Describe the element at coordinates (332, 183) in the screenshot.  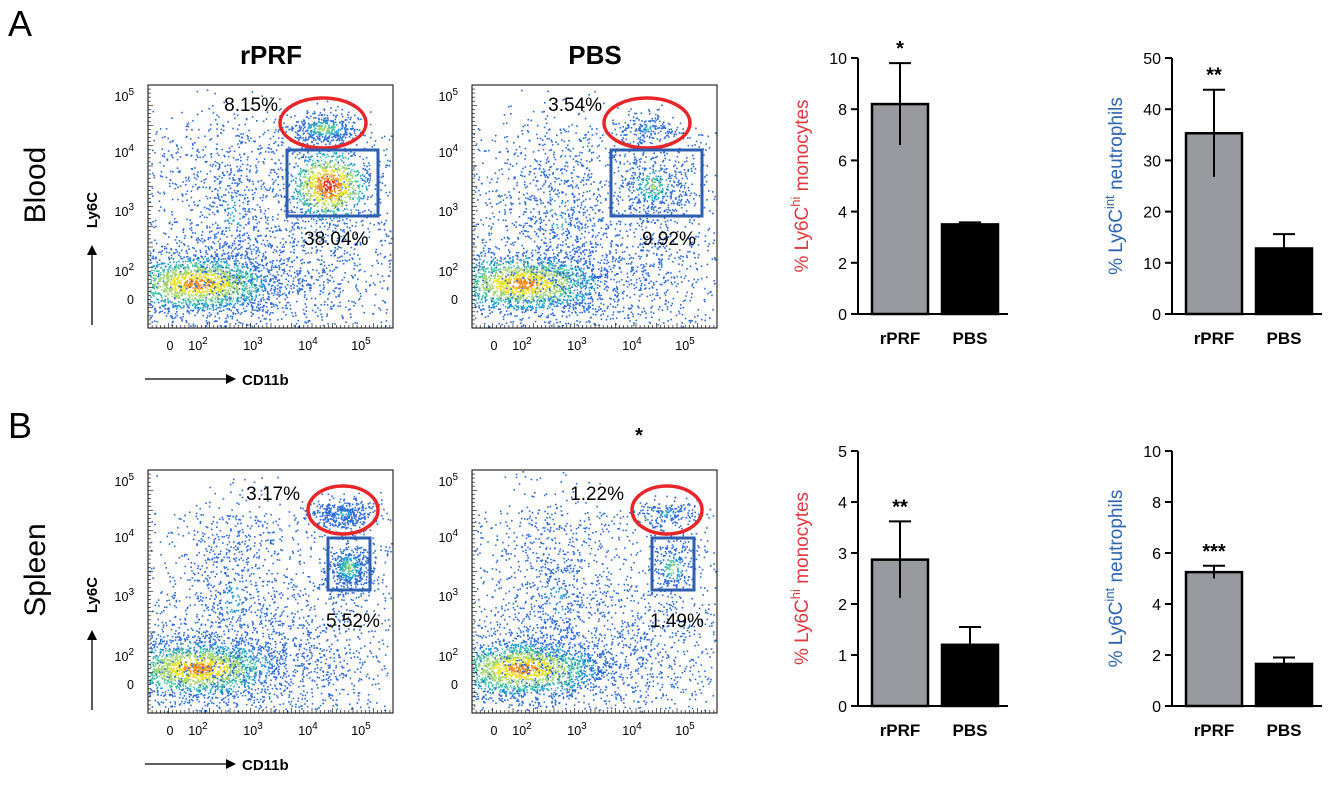
I see `ly6c-int-gate` at that location.